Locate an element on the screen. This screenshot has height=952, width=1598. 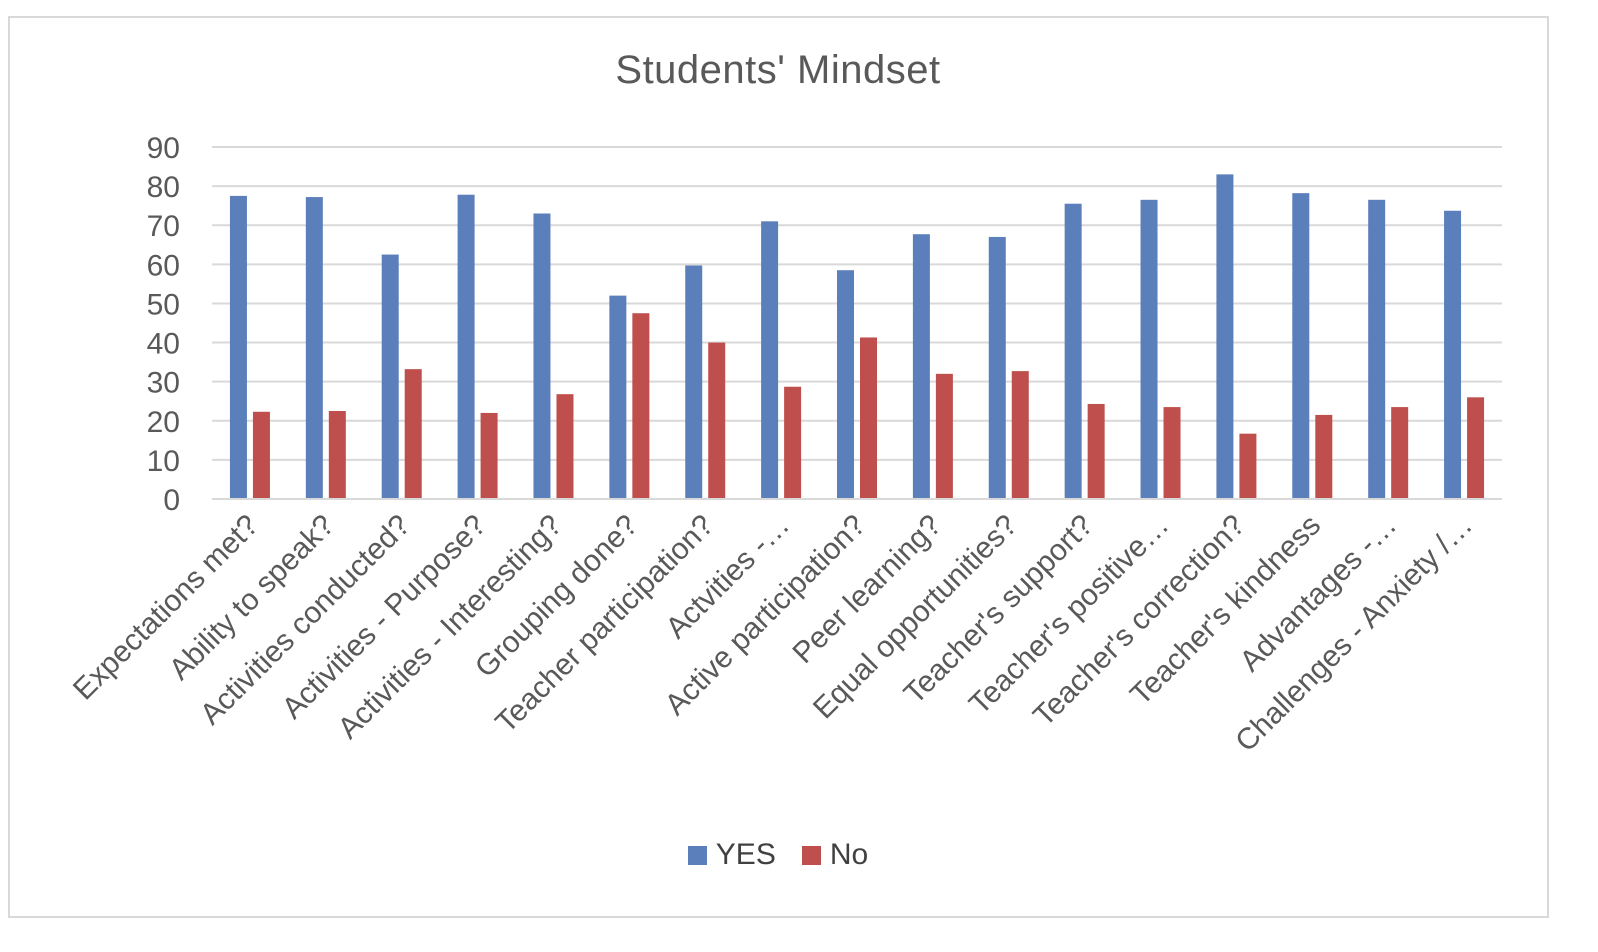
legend-swatch-yes is located at coordinates (697, 855).